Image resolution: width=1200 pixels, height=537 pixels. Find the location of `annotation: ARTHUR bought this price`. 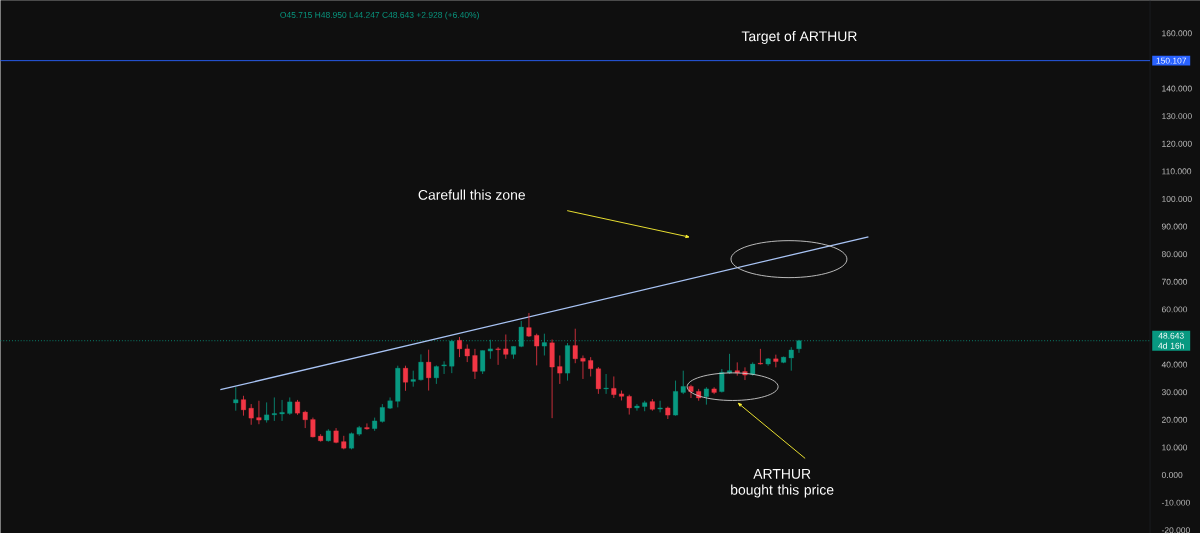

annotation: ARTHUR bought this price is located at coordinates (782, 483).